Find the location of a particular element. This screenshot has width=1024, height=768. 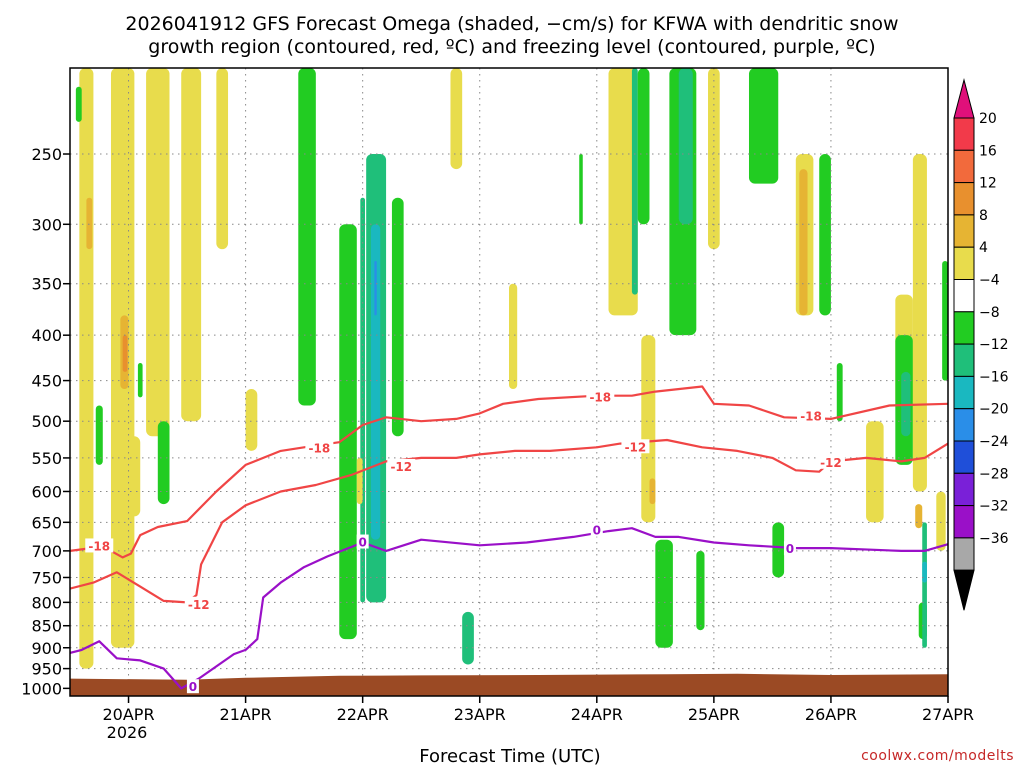

y-tick-label: 550 is located at coordinates (46, 458).